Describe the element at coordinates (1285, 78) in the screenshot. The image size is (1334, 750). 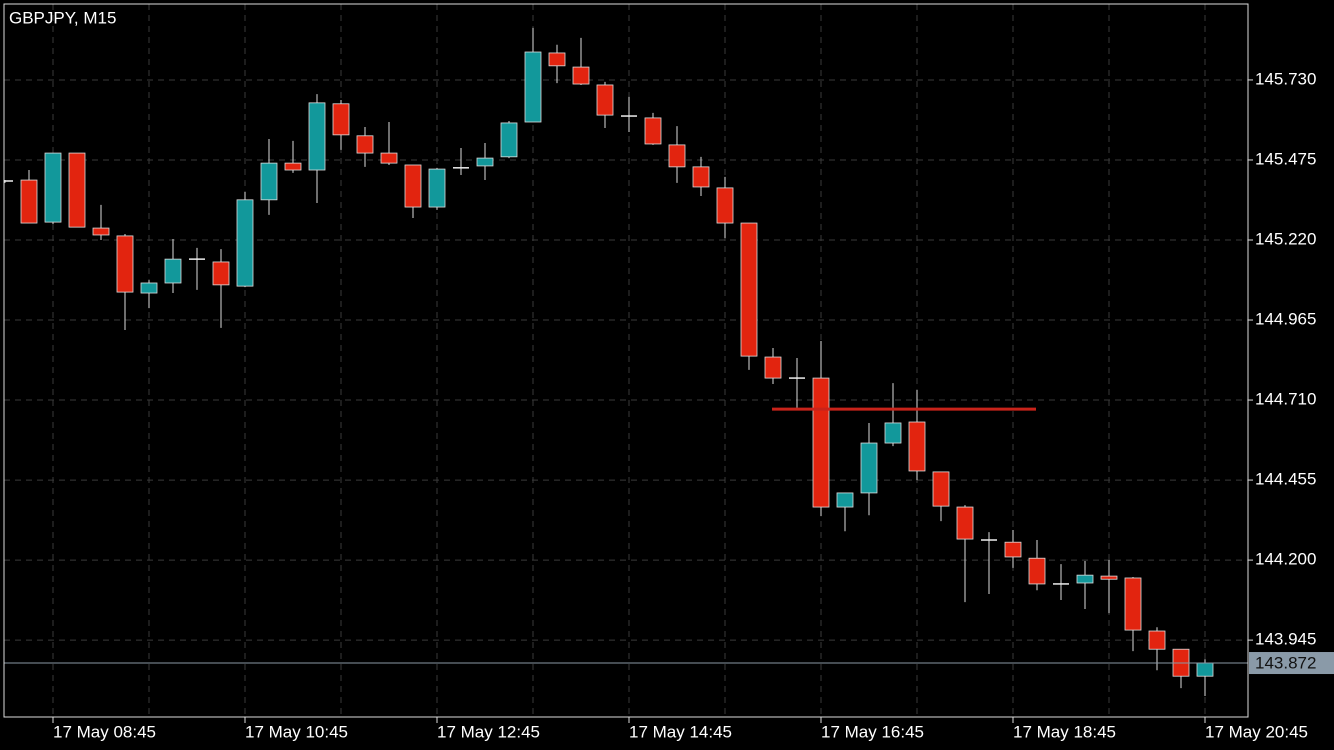
I see `y-tick-label: 145.730` at that location.